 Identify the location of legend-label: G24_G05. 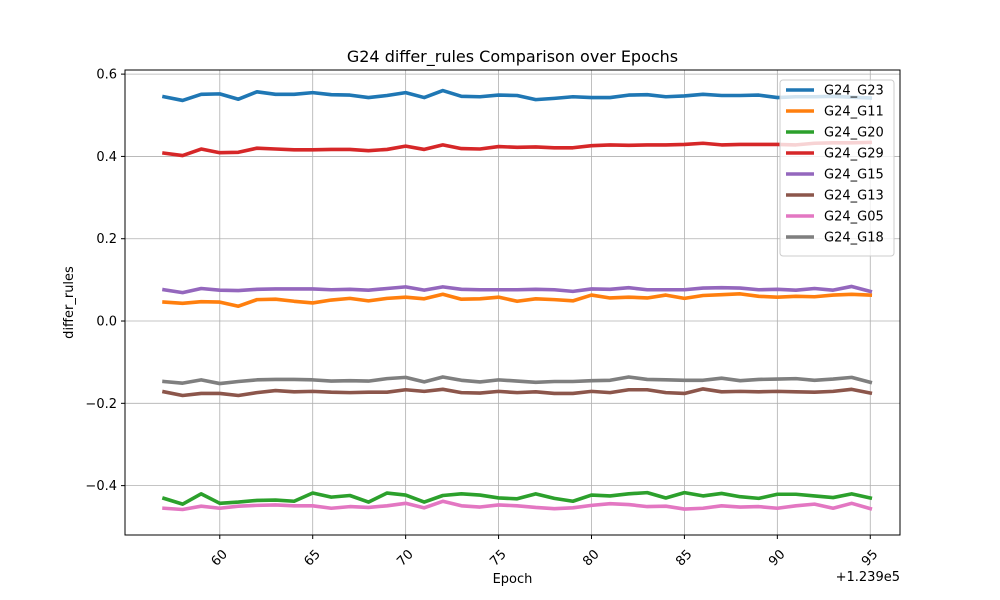
(854, 217).